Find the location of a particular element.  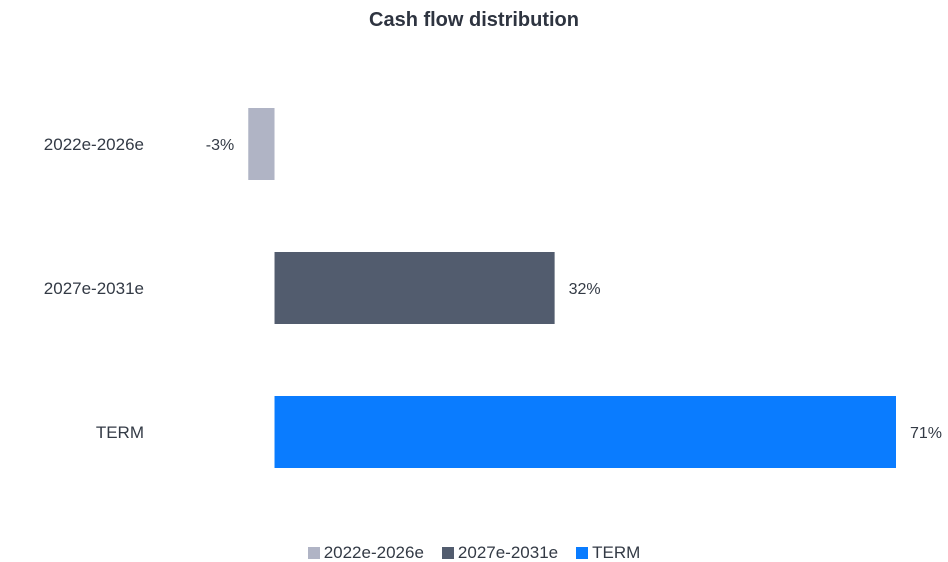

legend-item: 2027e-2031e is located at coordinates (500, 552).